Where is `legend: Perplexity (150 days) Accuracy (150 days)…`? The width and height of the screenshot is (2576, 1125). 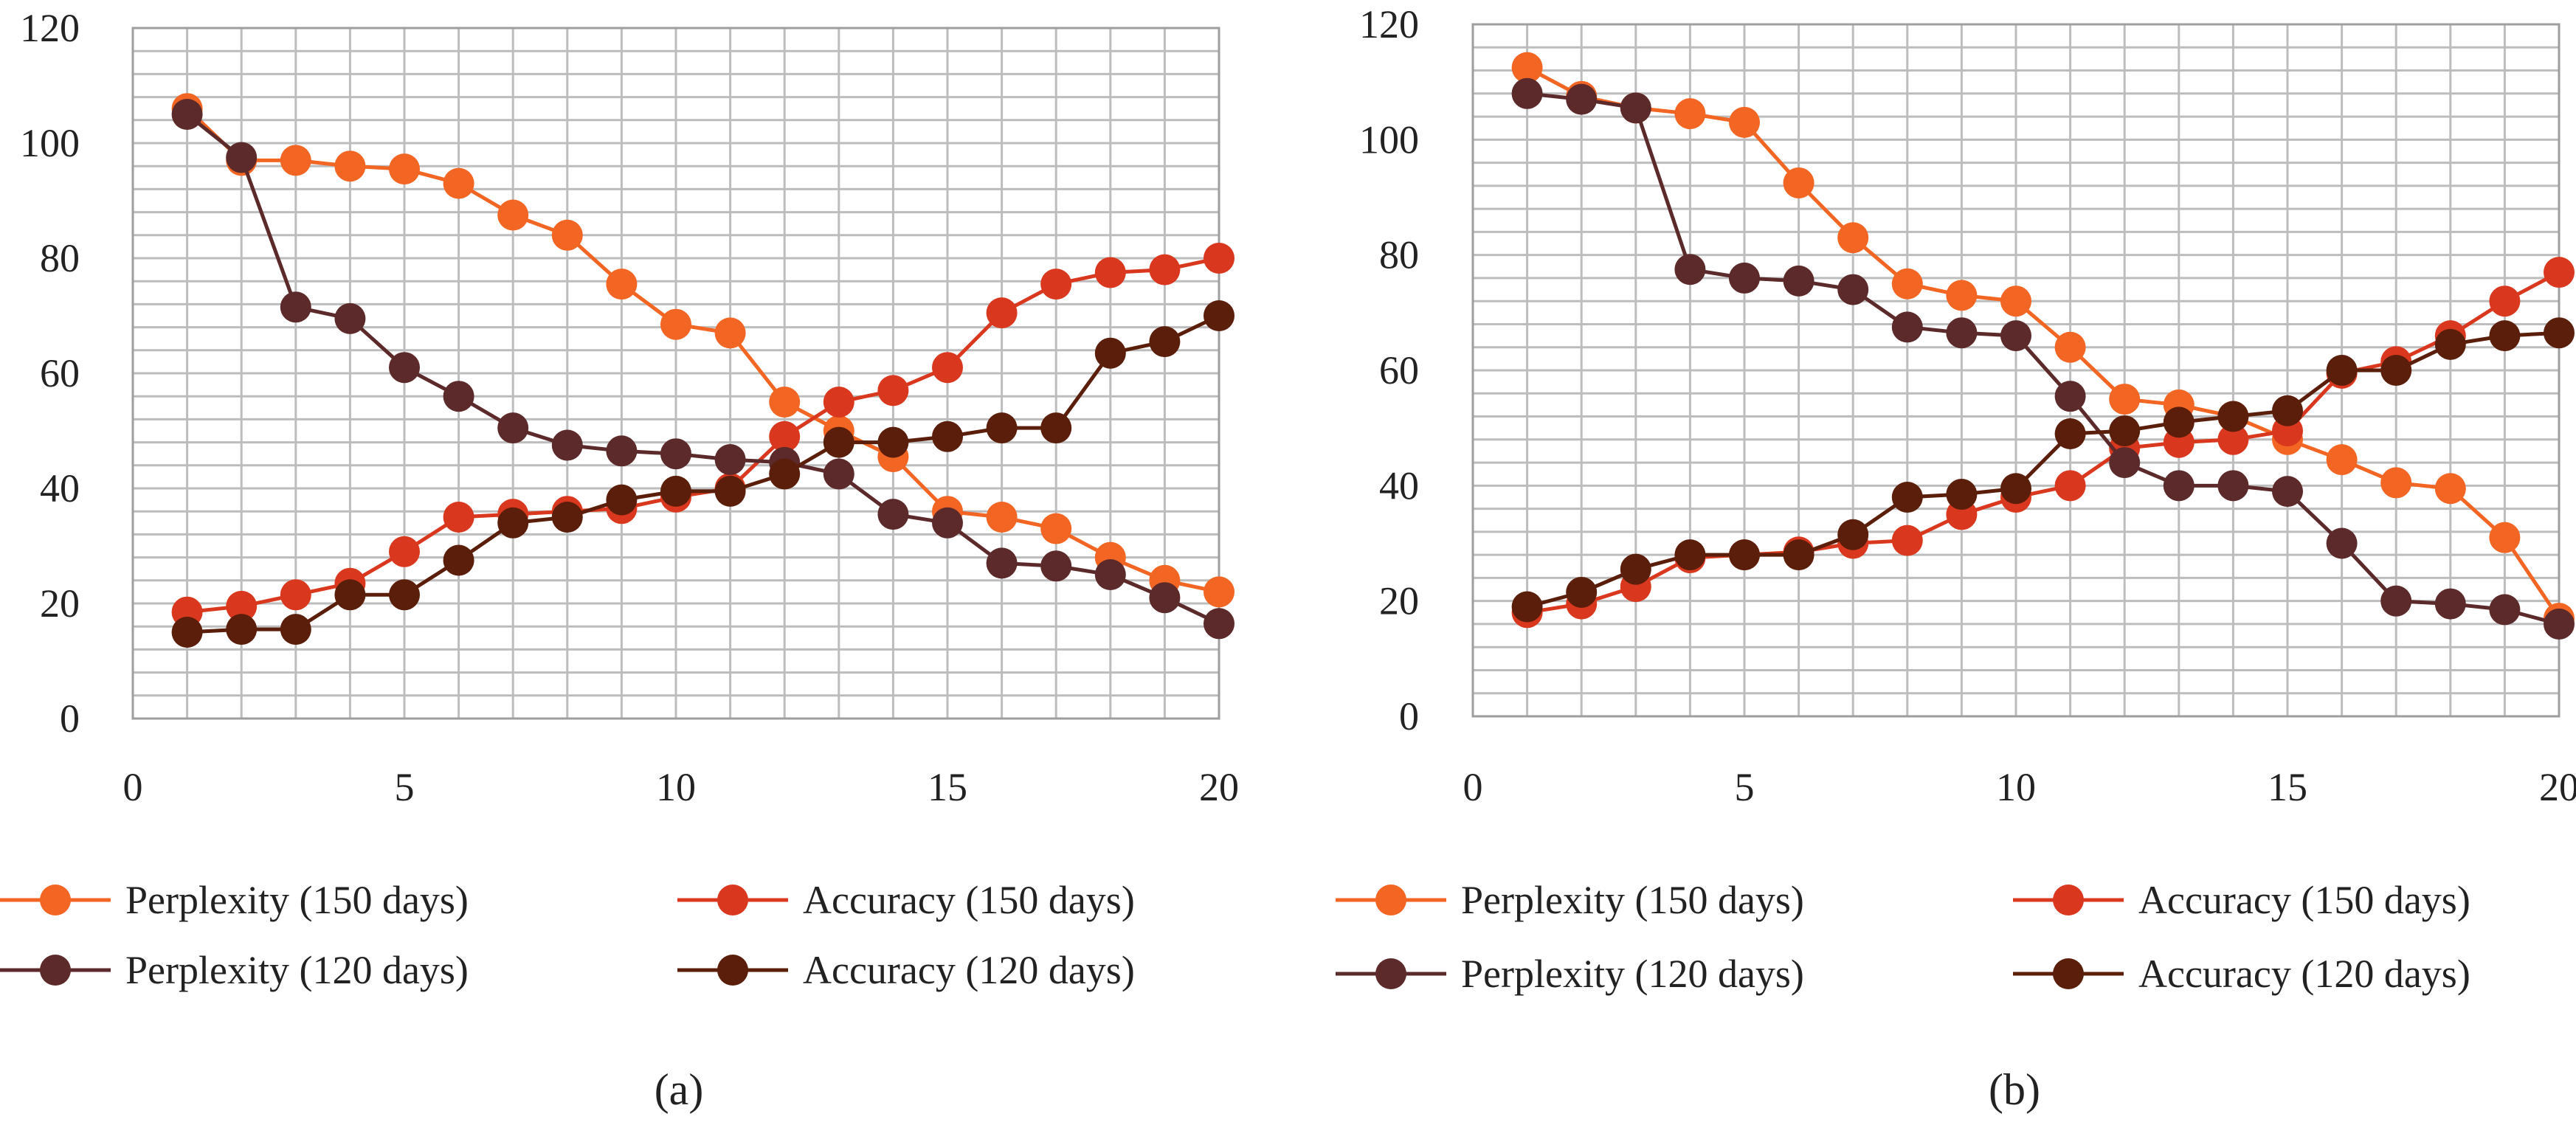 legend: Perplexity (150 days) Accuracy (150 days)… is located at coordinates (1903, 937).